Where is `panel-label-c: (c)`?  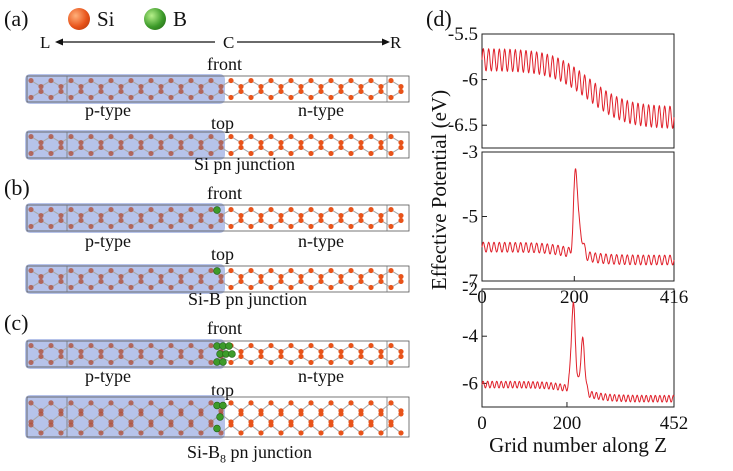 panel-label-c: (c) is located at coordinates (16, 322).